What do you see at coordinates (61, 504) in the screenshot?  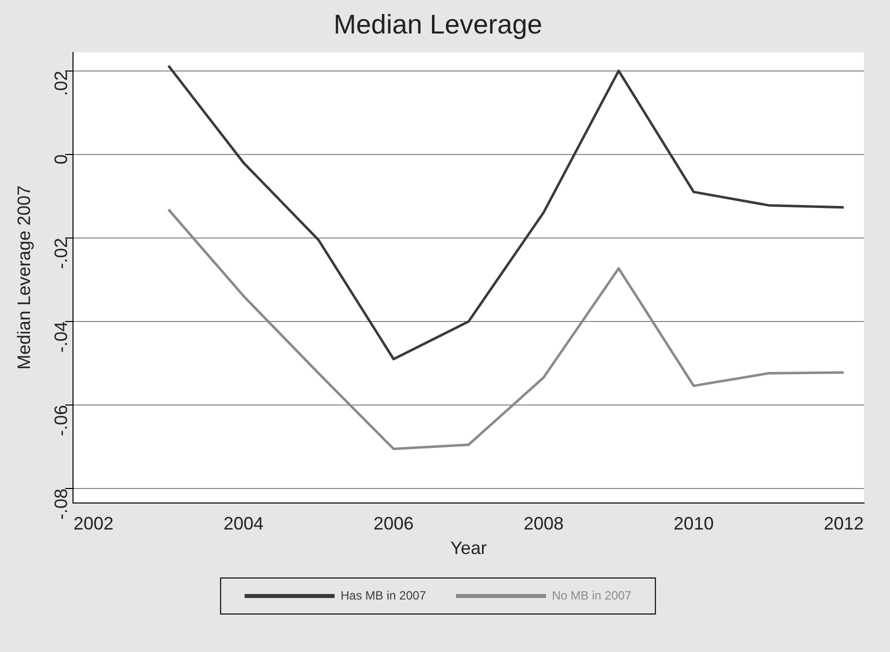 I see `y-tick-label: -.08` at bounding box center [61, 504].